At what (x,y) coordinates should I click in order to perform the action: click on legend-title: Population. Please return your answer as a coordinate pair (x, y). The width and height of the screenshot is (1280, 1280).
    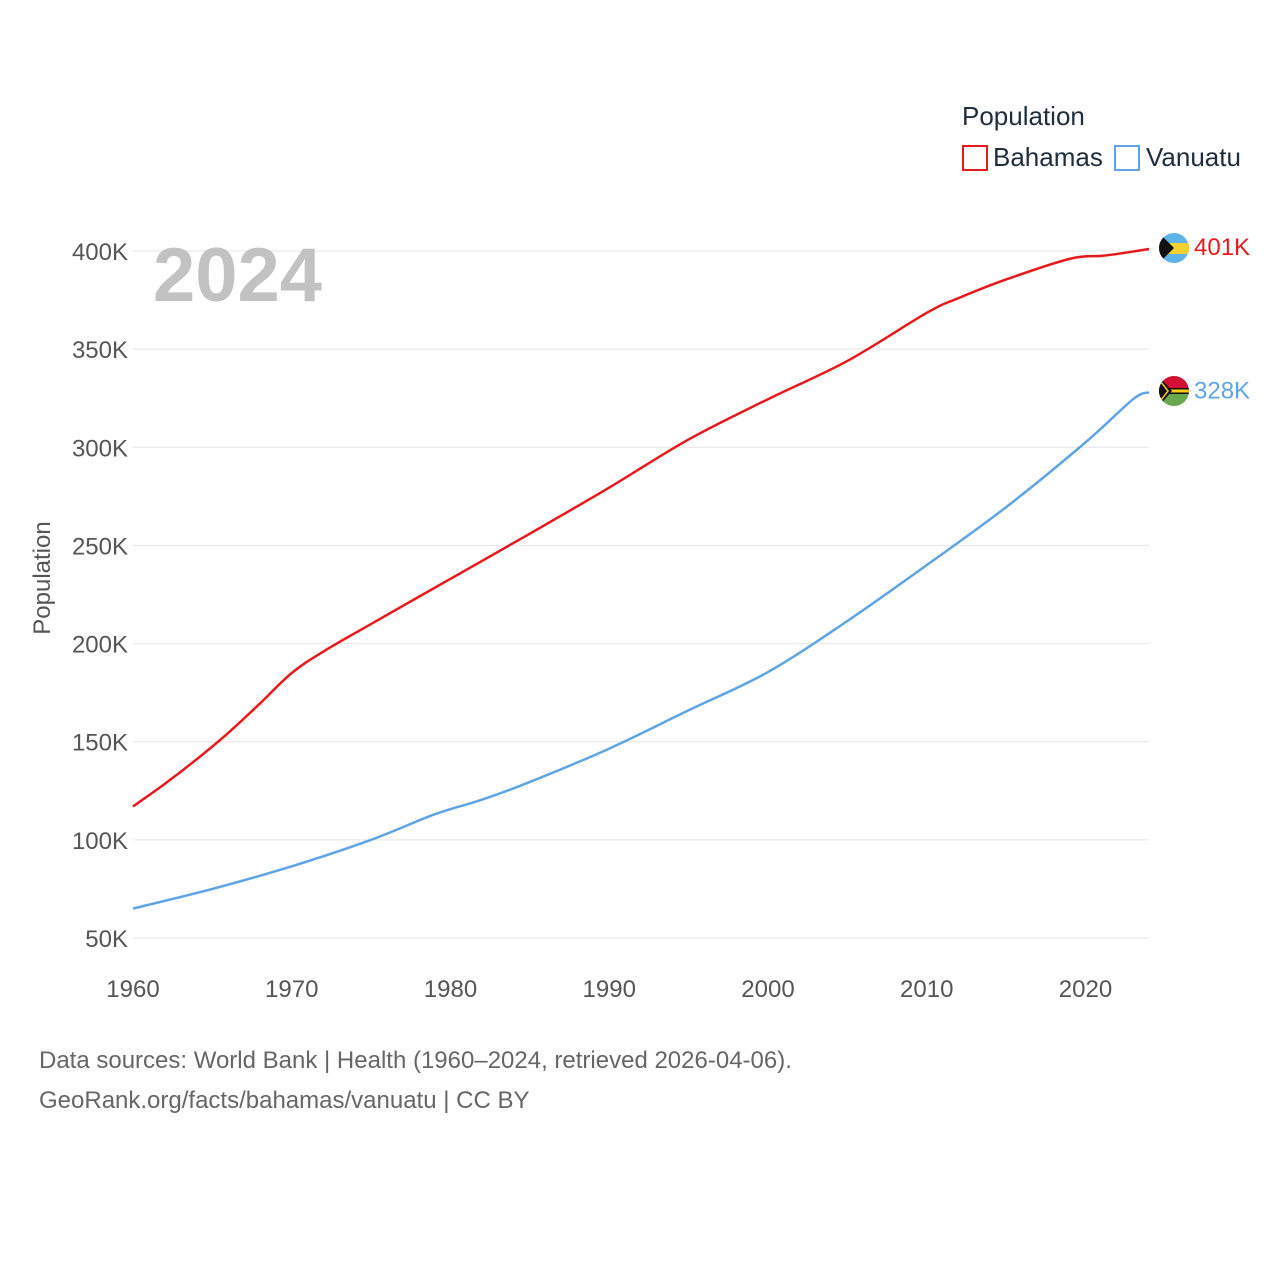
    Looking at the image, I should click on (1023, 116).